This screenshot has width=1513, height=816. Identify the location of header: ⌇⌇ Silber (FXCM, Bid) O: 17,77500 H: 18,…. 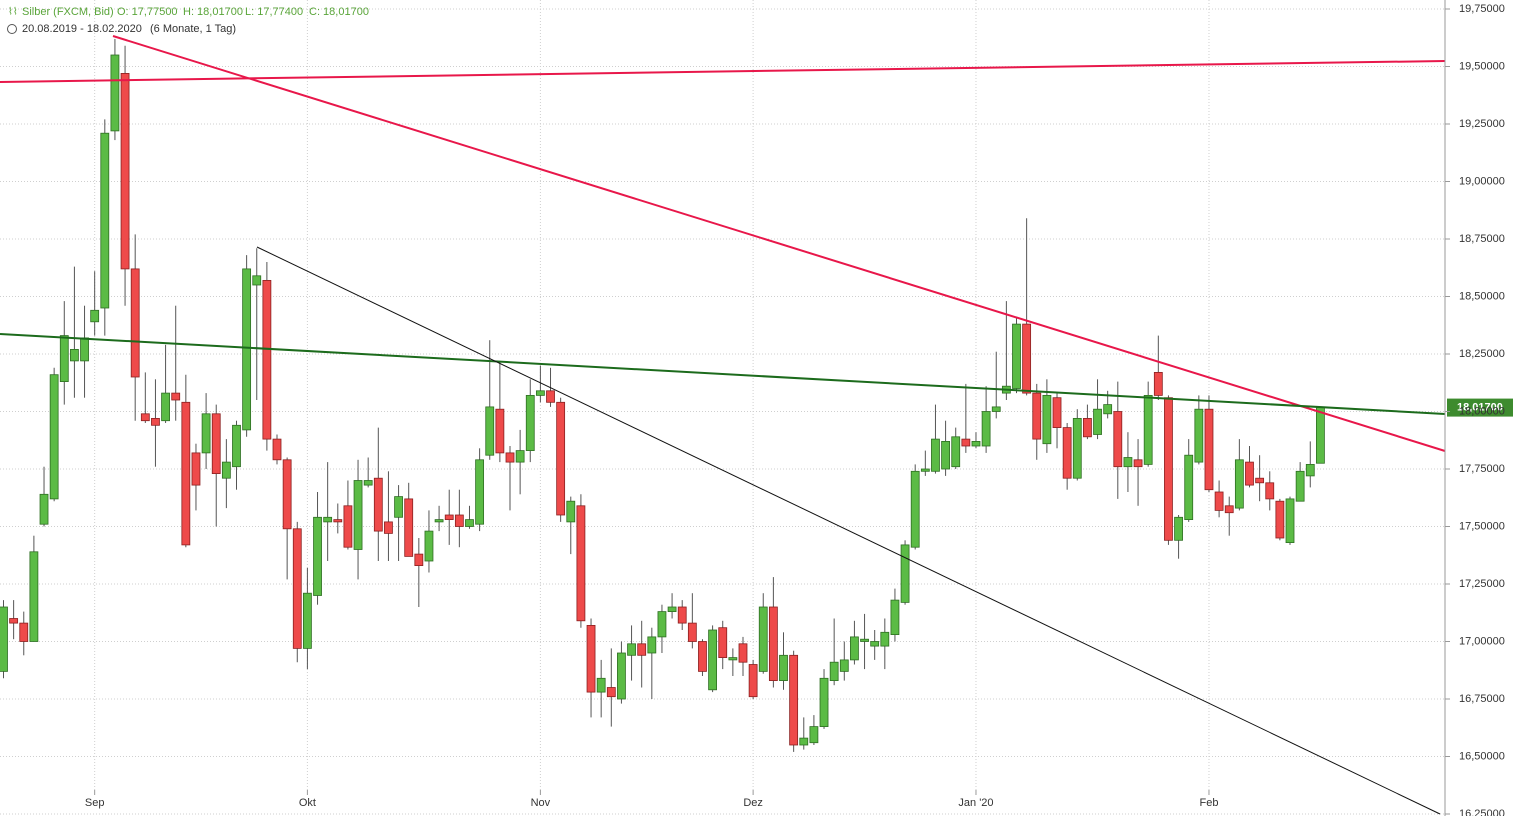
(188, 20).